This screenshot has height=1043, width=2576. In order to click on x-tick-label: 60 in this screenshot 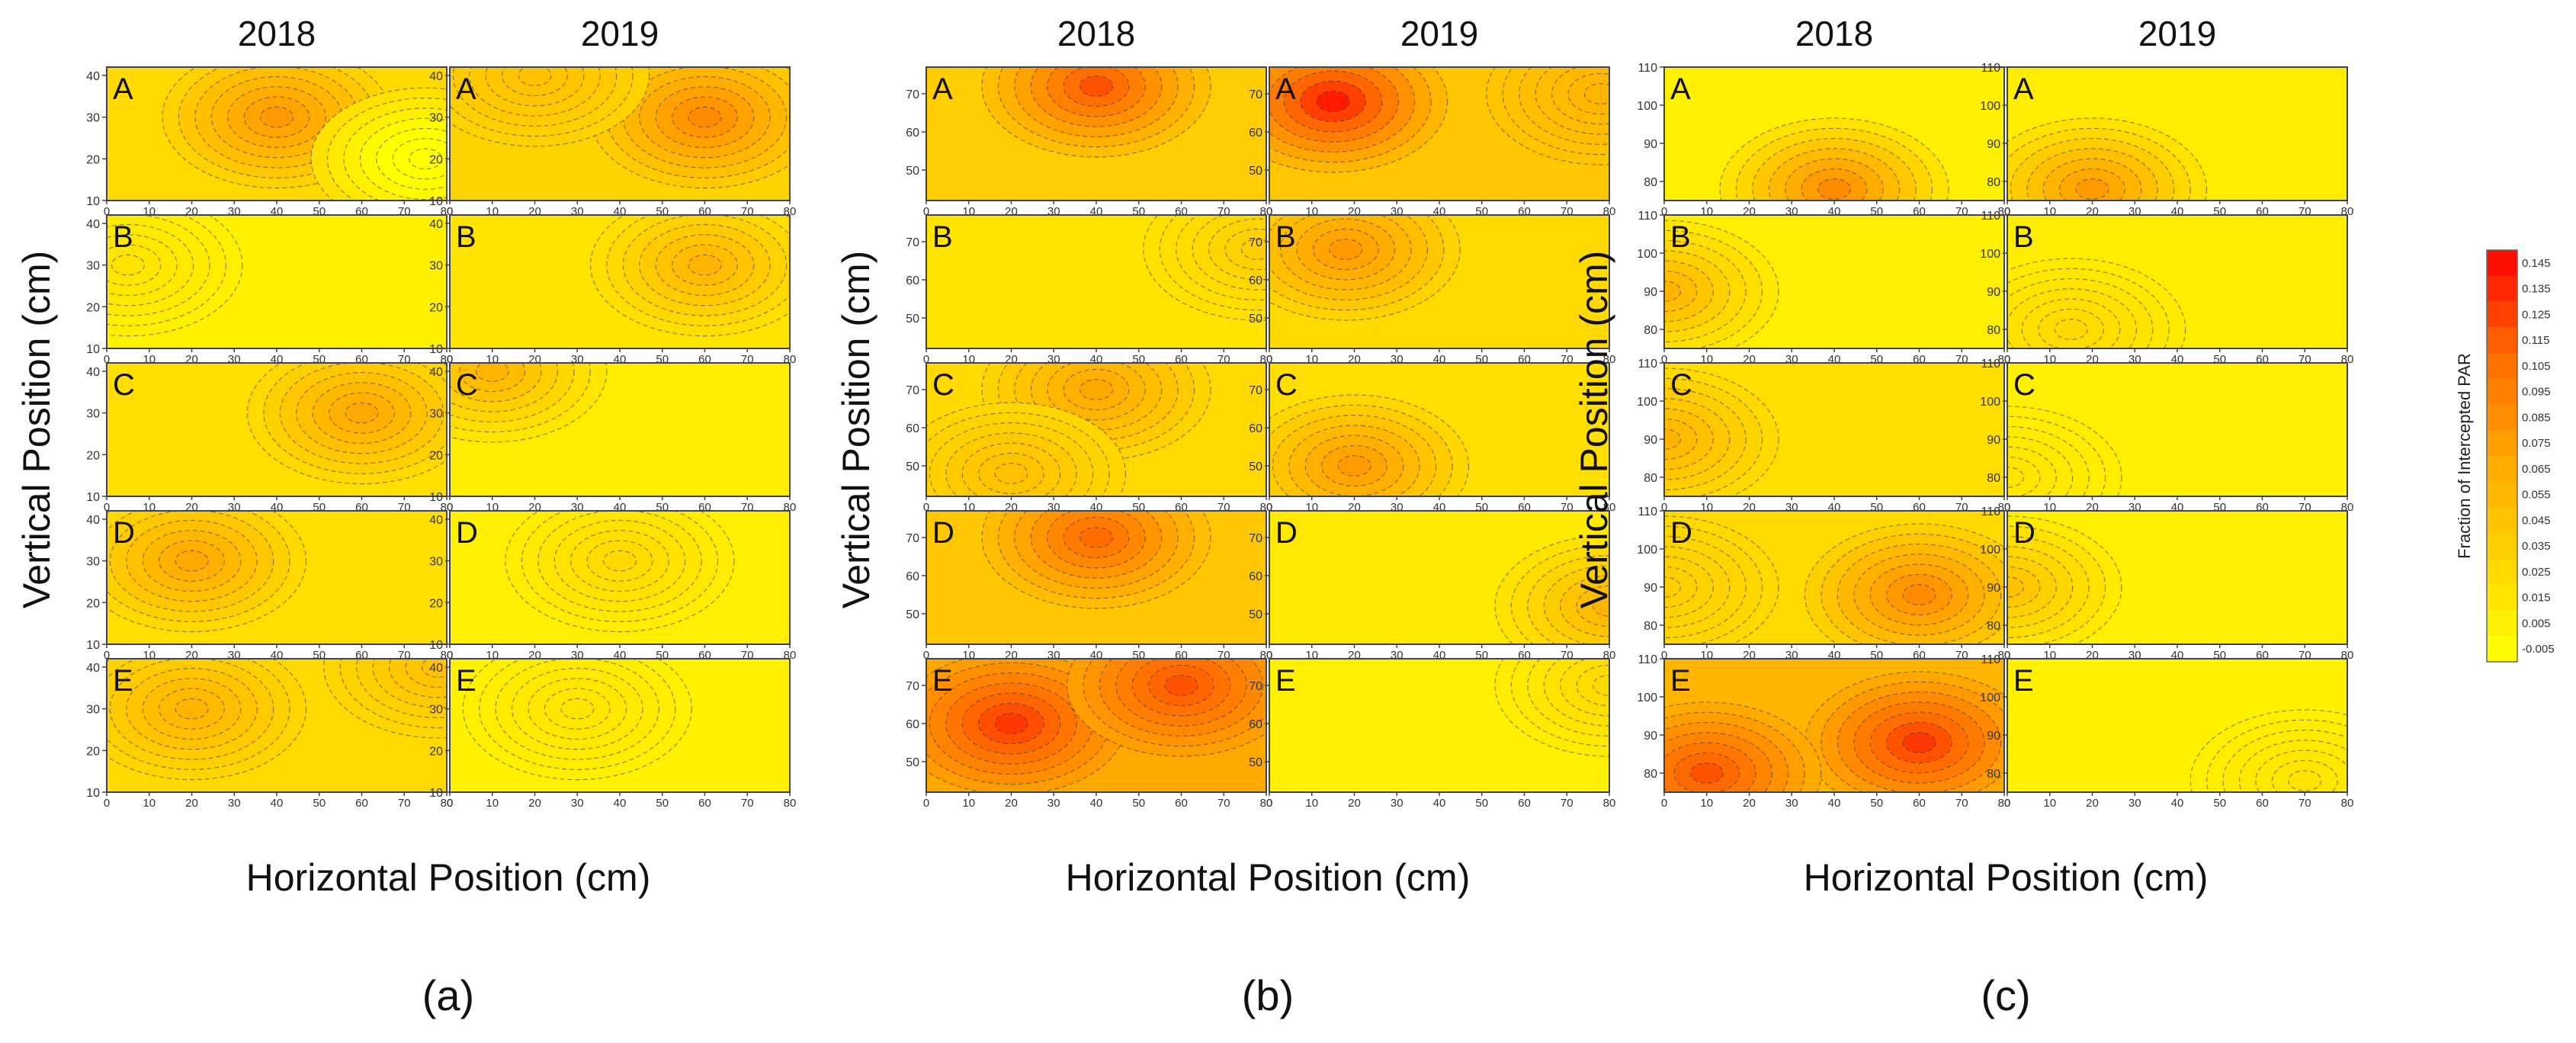, I will do `click(361, 804)`.